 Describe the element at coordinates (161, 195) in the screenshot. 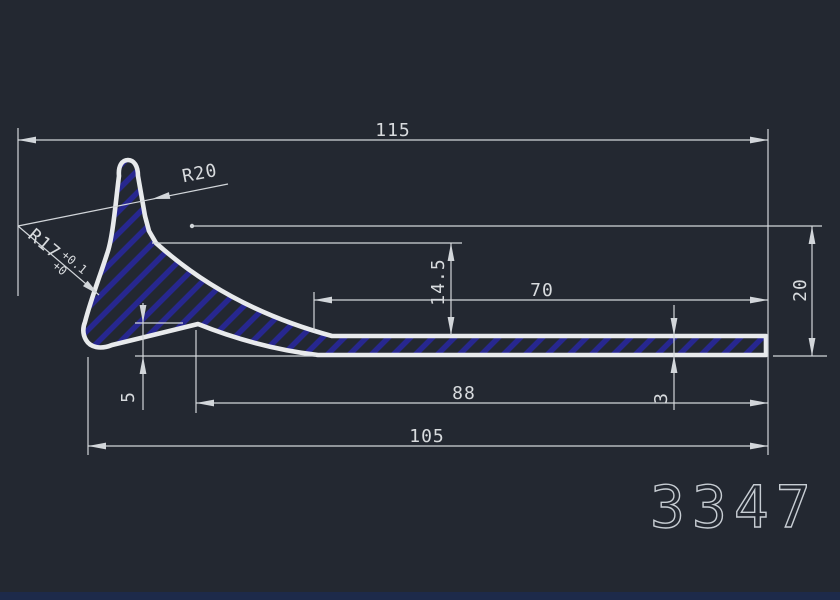

I see `r20-arrow` at that location.